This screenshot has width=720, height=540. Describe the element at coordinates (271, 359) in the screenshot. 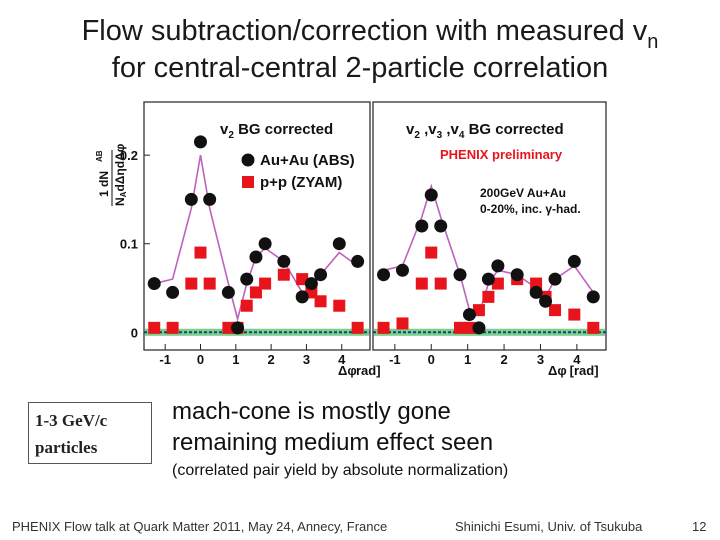

I see `x-tick-label: 2` at that location.